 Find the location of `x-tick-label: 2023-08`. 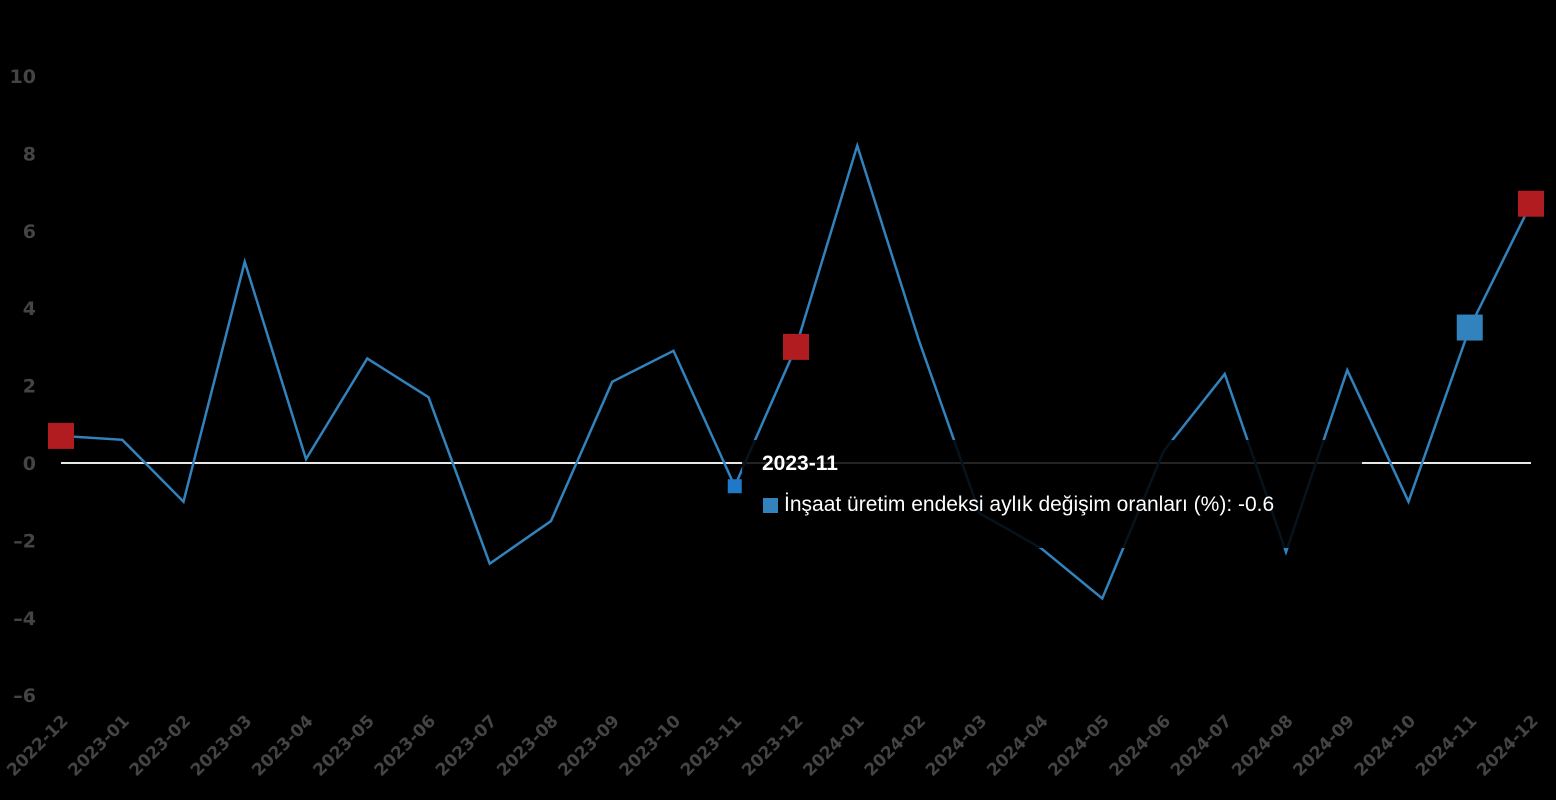

x-tick-label: 2023-08 is located at coordinates (527, 745).